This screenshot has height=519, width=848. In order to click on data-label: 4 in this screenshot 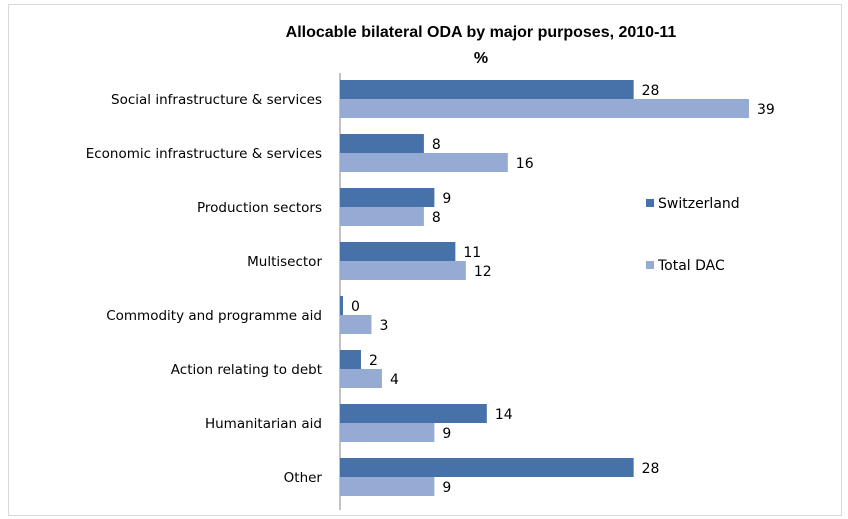, I will do `click(394, 380)`.